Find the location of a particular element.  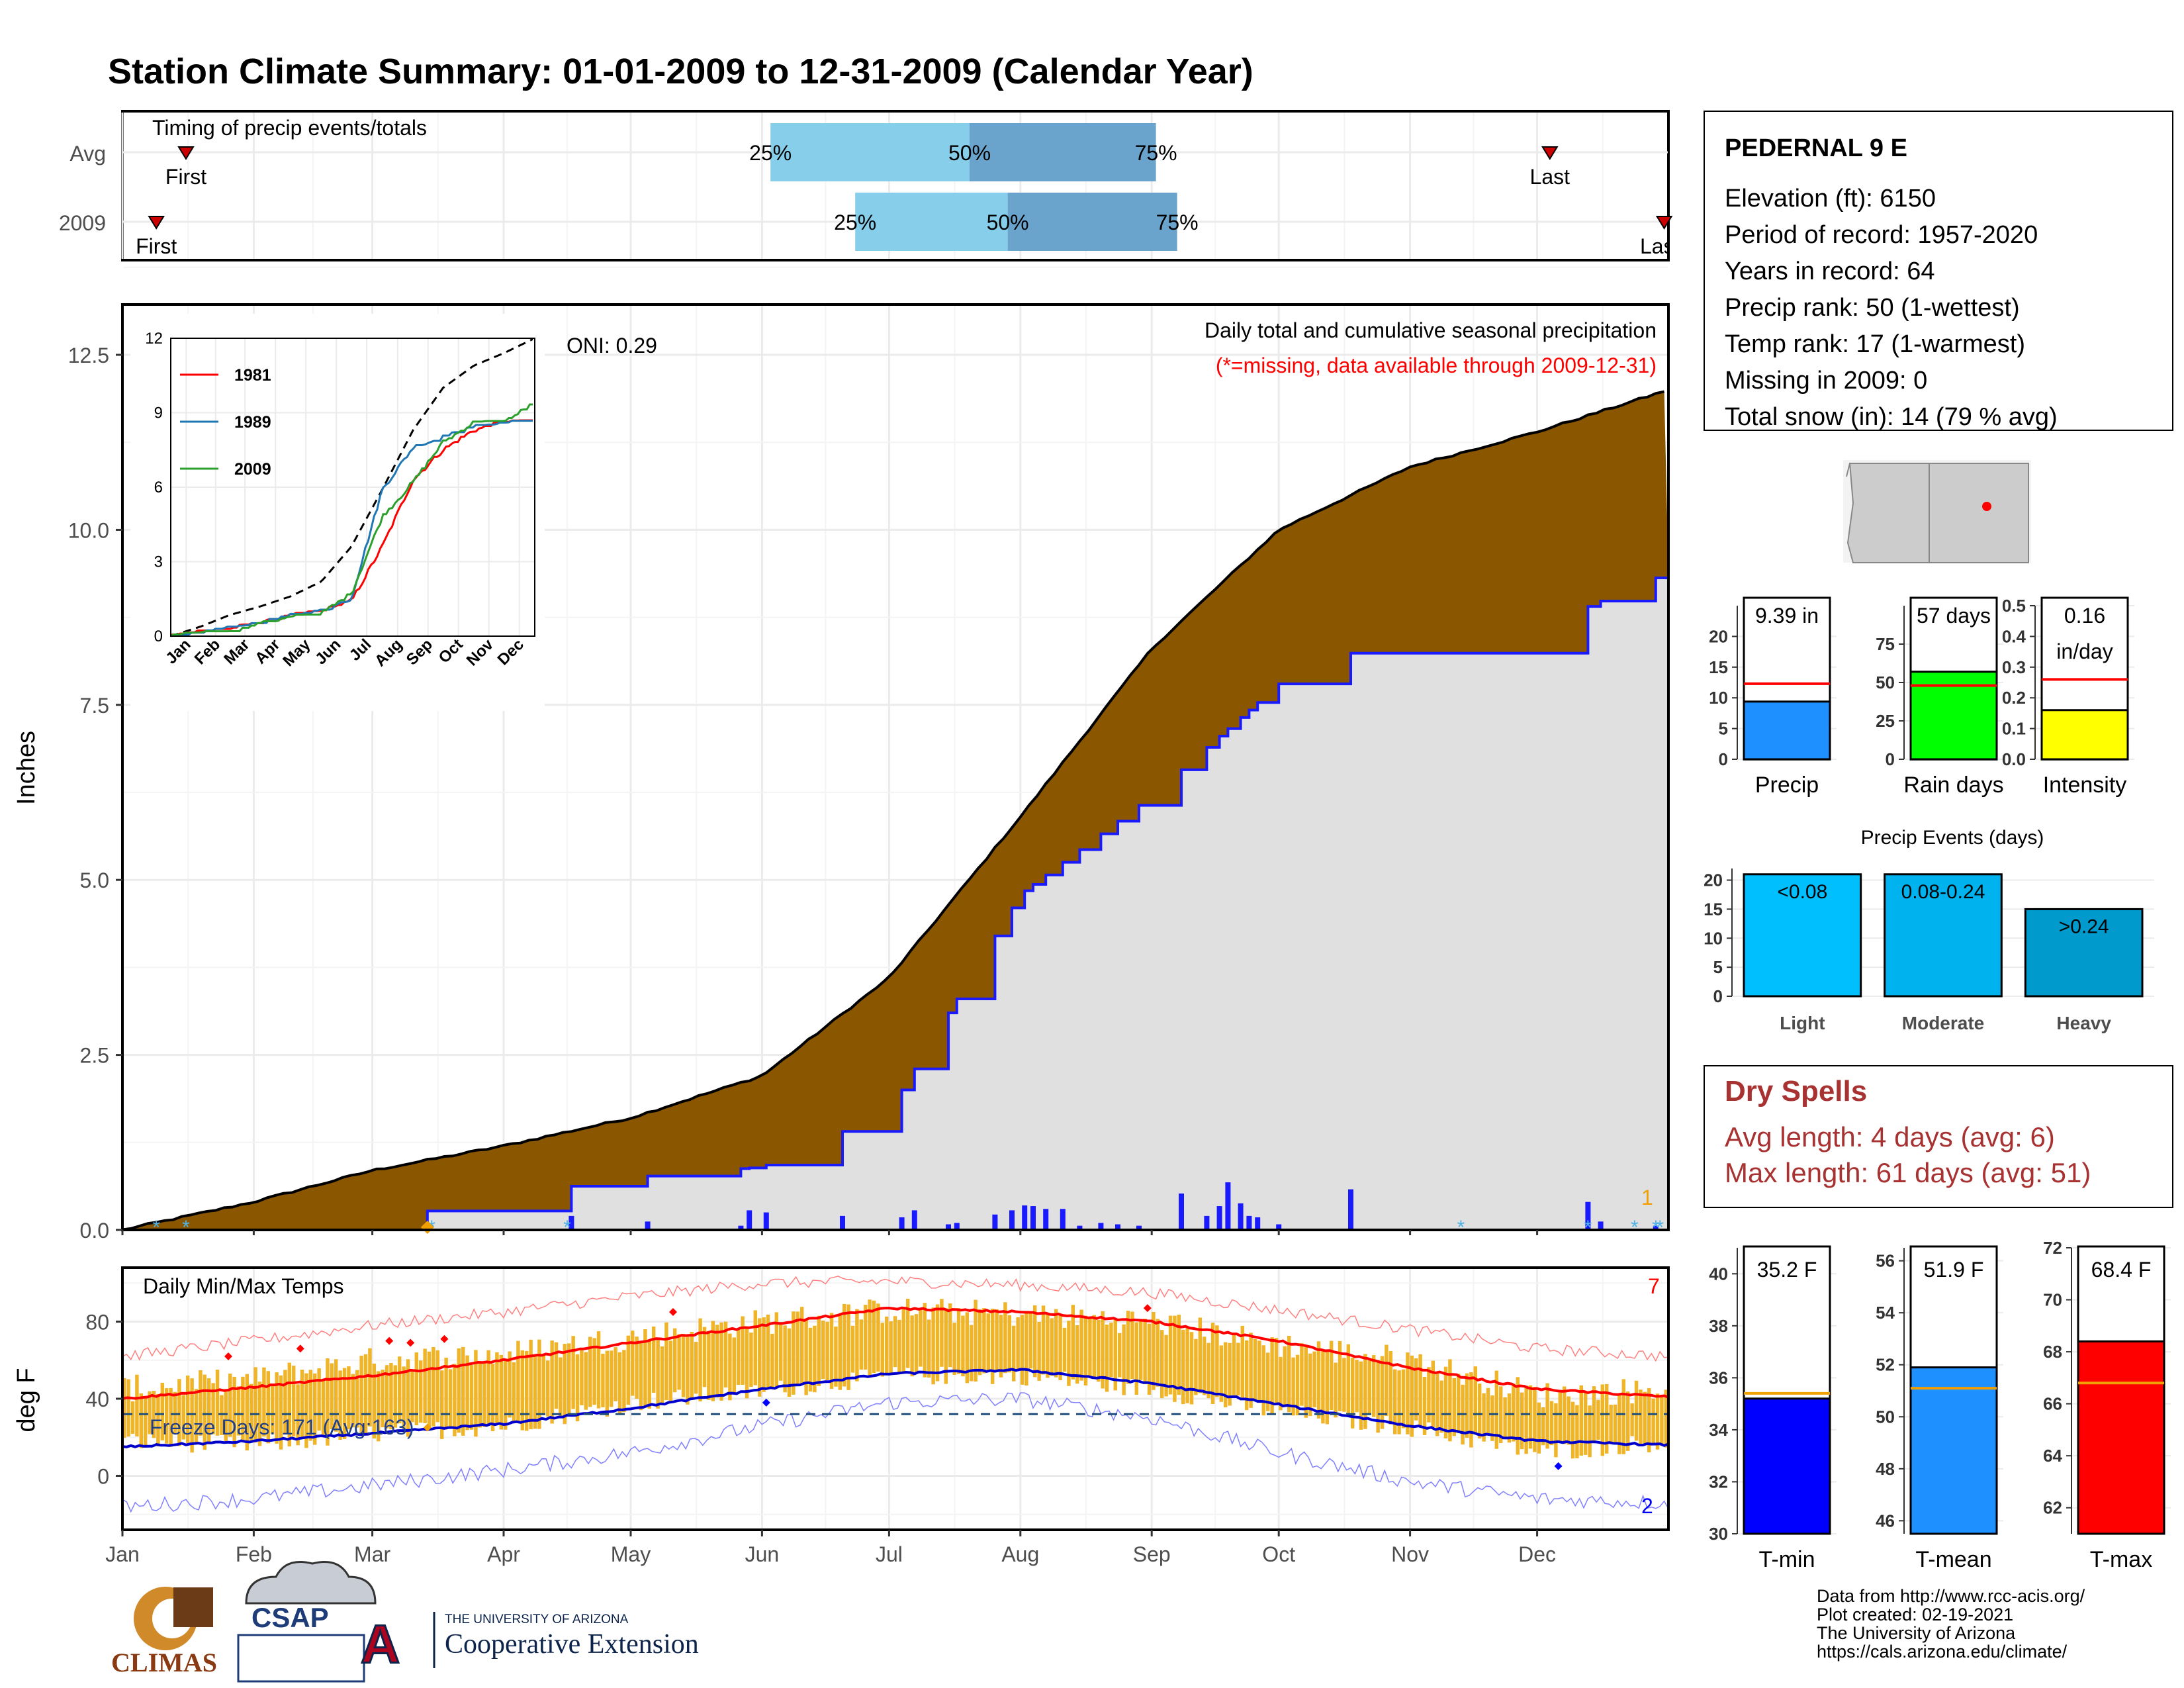

month-label: Mar is located at coordinates (372, 1554).